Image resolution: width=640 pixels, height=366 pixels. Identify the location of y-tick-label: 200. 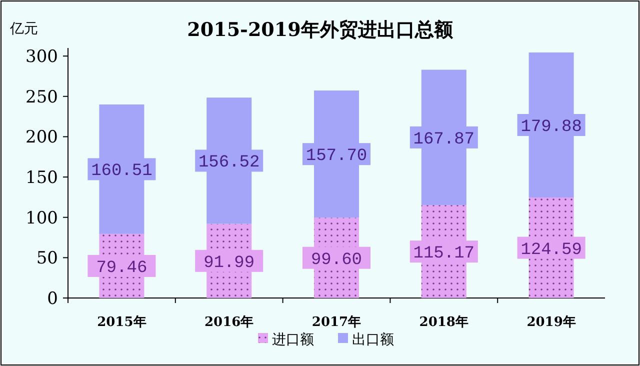
(42, 138).